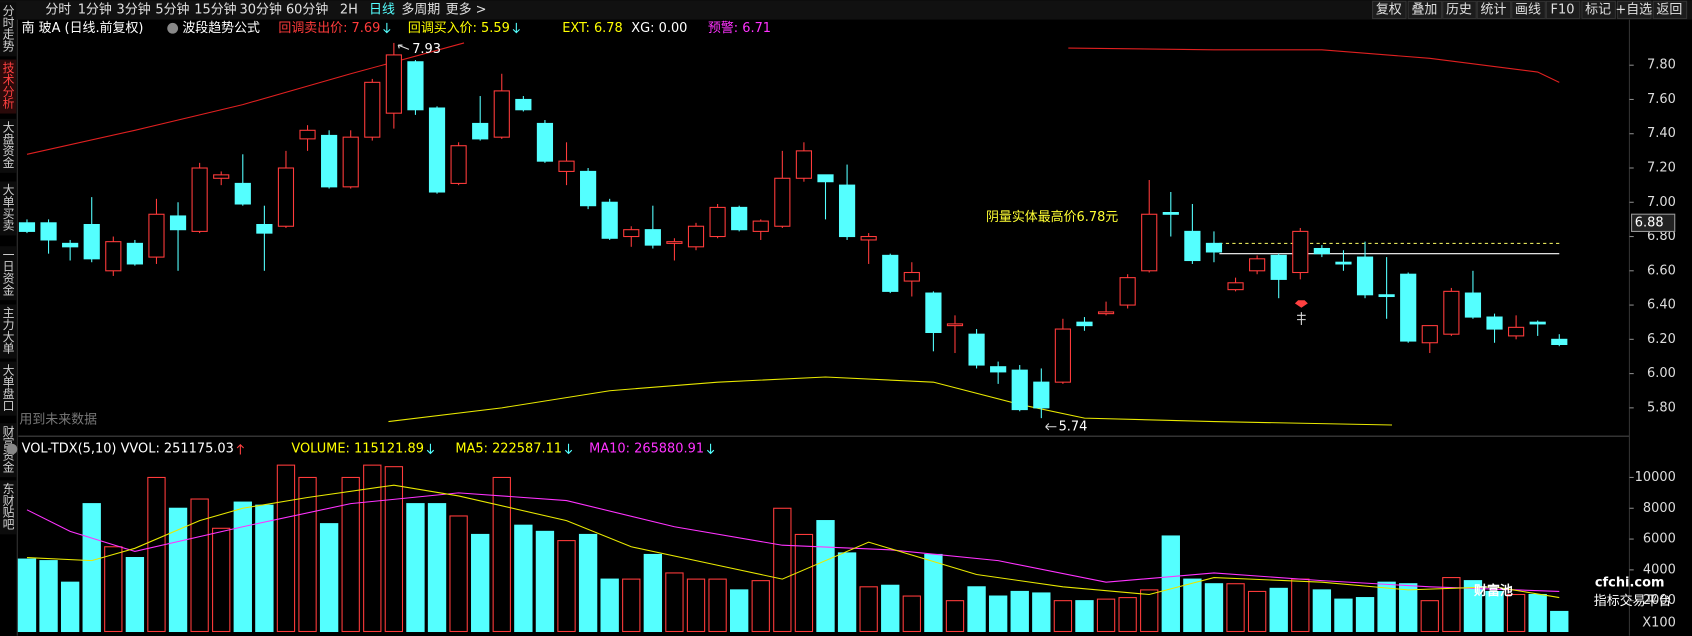  I want to click on toolbar-button: 叠加, so click(1424, 9).